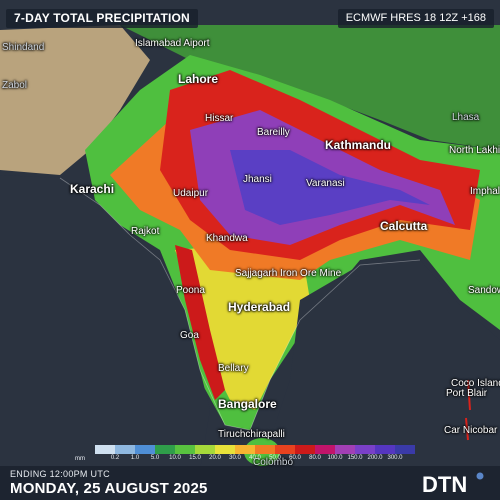  I want to click on city-label: Lahore, so click(198, 79).